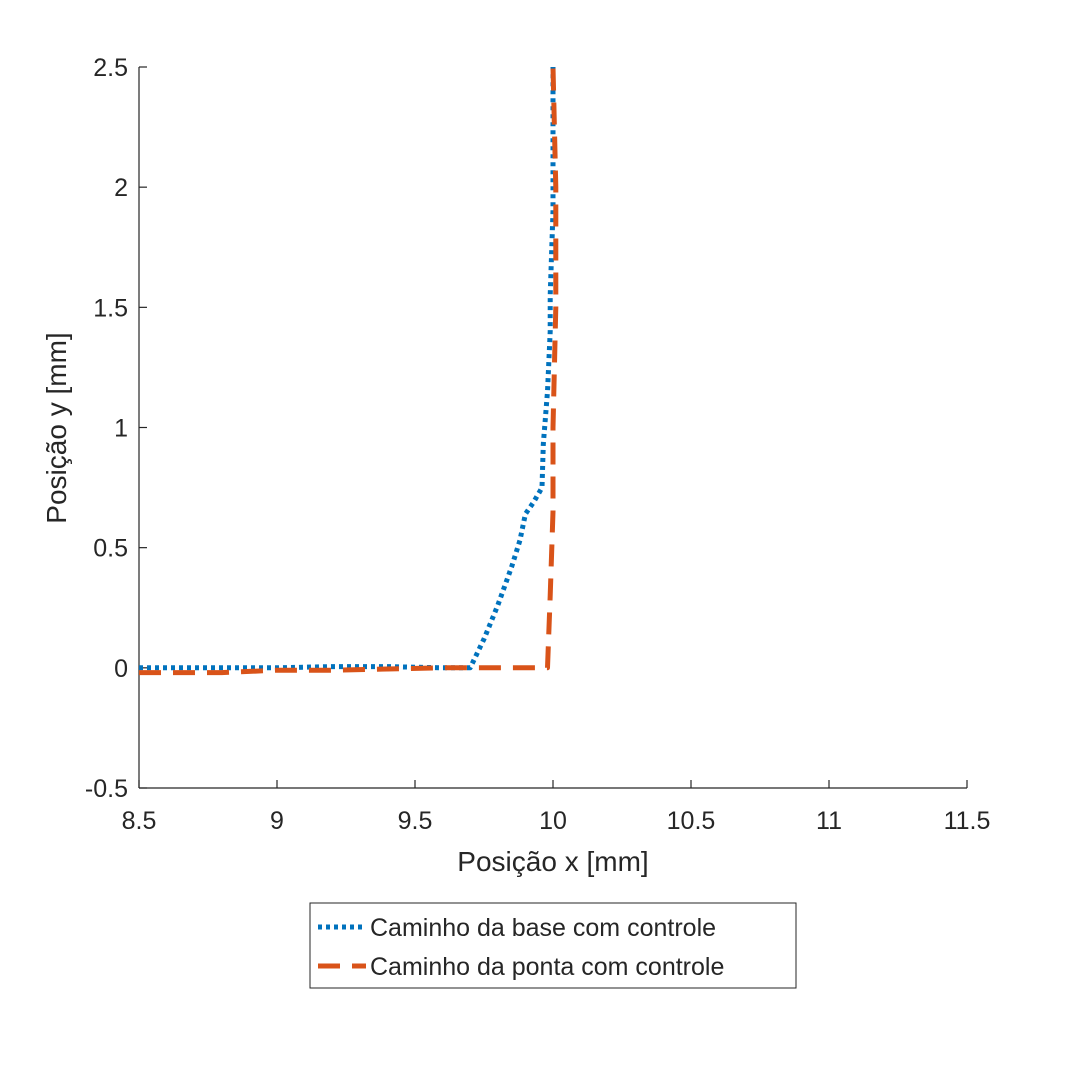 The image size is (1069, 1086). I want to click on y-tick-label: 1.5, so click(110, 308).